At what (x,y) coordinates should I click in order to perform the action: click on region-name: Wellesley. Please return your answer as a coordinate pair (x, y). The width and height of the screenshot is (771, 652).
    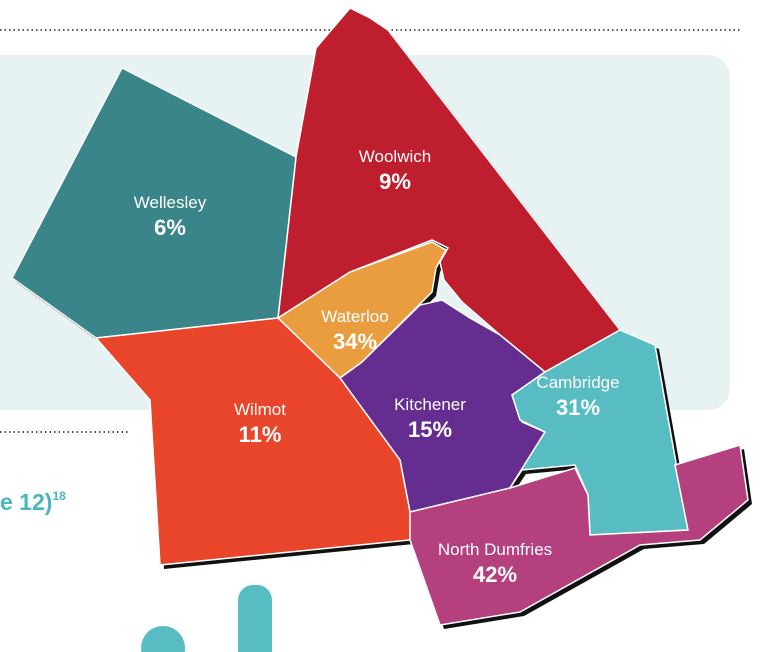
    Looking at the image, I should click on (170, 202).